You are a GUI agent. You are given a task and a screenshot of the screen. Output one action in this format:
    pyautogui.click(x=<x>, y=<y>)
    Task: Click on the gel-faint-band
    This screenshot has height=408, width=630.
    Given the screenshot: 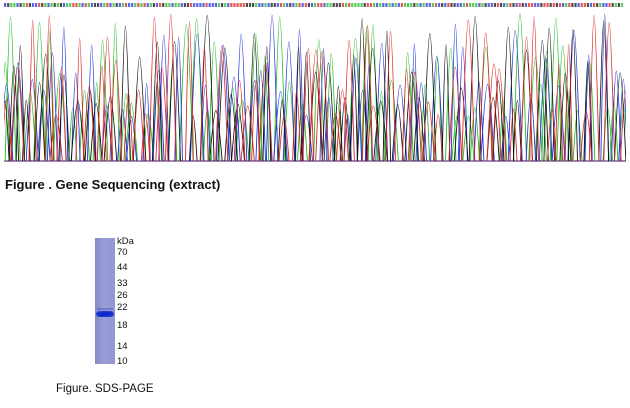 What is the action you would take?
    pyautogui.click(x=105, y=309)
    